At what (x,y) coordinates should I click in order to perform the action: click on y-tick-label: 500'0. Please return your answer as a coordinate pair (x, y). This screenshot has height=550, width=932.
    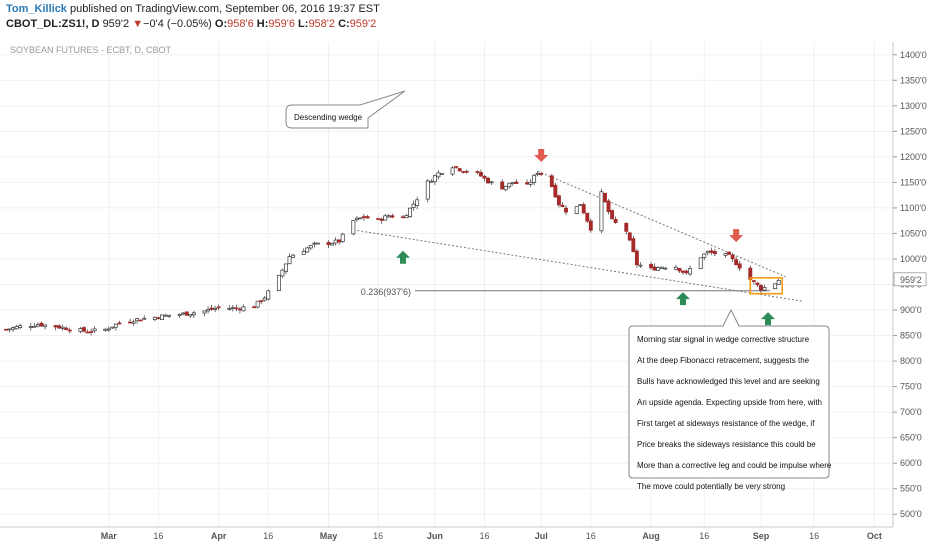
    Looking at the image, I should click on (911, 514).